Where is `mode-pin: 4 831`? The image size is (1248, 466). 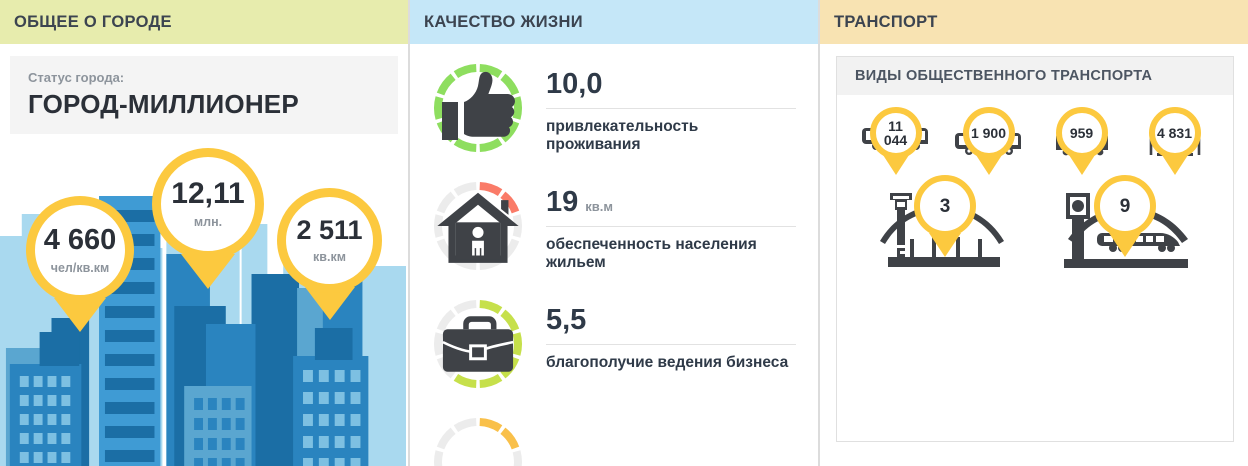 mode-pin: 4 831 is located at coordinates (1174, 141).